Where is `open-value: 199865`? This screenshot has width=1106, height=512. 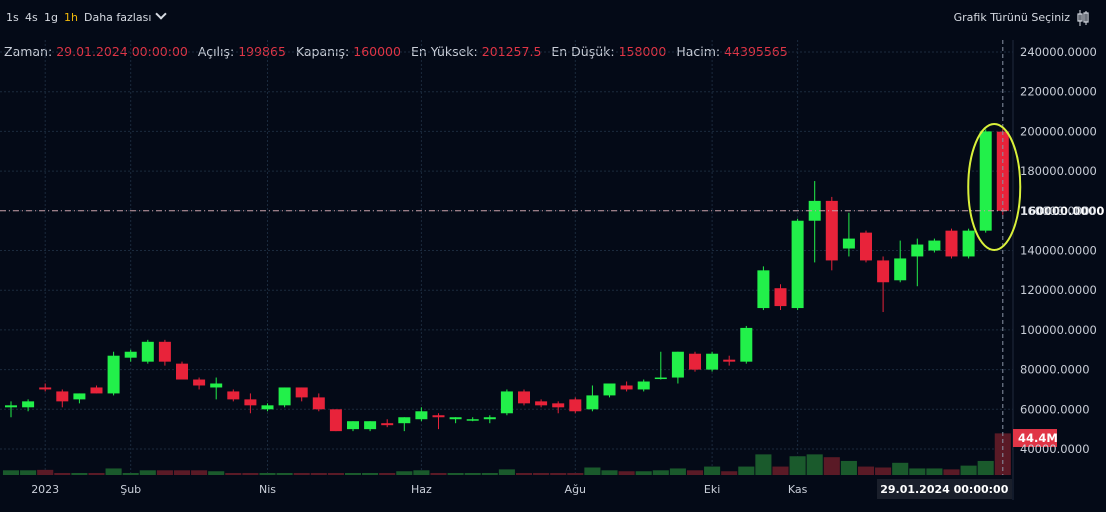
open-value: 199865 is located at coordinates (262, 51).